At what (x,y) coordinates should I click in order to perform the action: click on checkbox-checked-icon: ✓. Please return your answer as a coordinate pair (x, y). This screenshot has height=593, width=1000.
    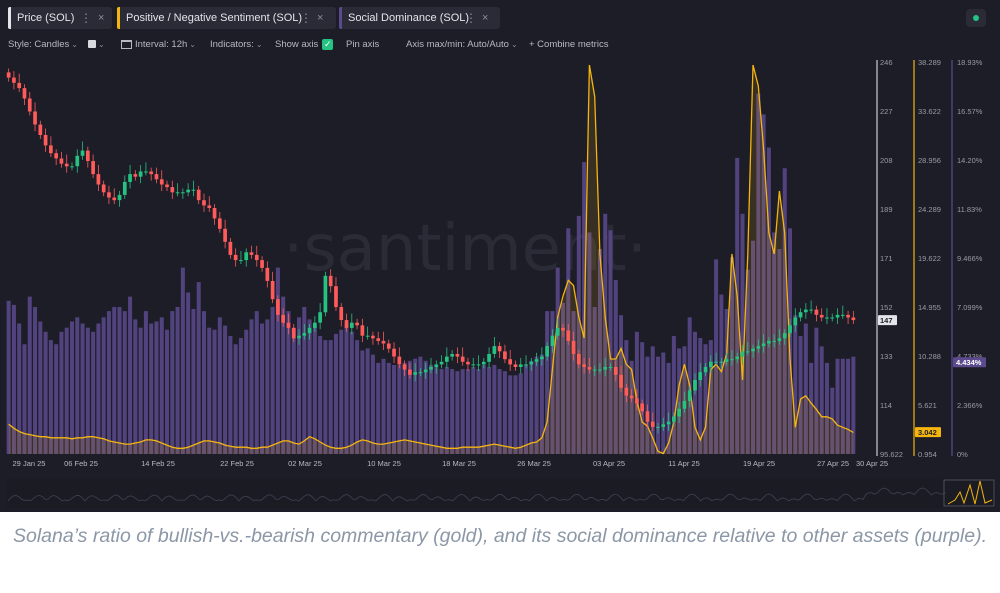
    Looking at the image, I should click on (328, 44).